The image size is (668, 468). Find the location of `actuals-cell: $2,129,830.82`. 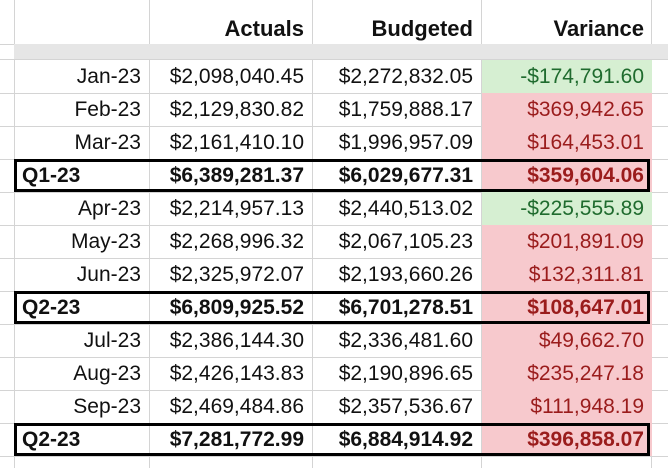

actuals-cell: $2,129,830.82 is located at coordinates (236, 109).